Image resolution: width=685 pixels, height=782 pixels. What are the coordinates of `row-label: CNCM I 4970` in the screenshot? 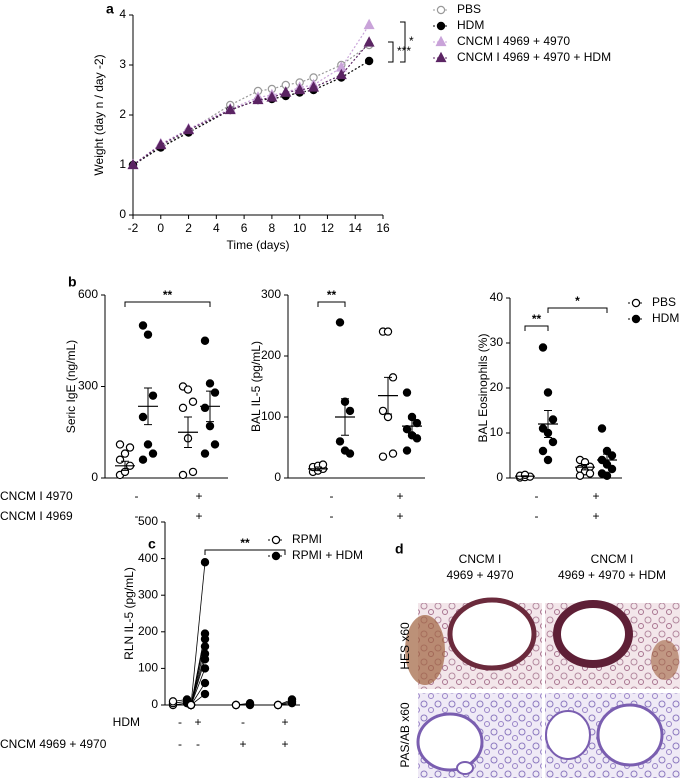 It's located at (36, 496).